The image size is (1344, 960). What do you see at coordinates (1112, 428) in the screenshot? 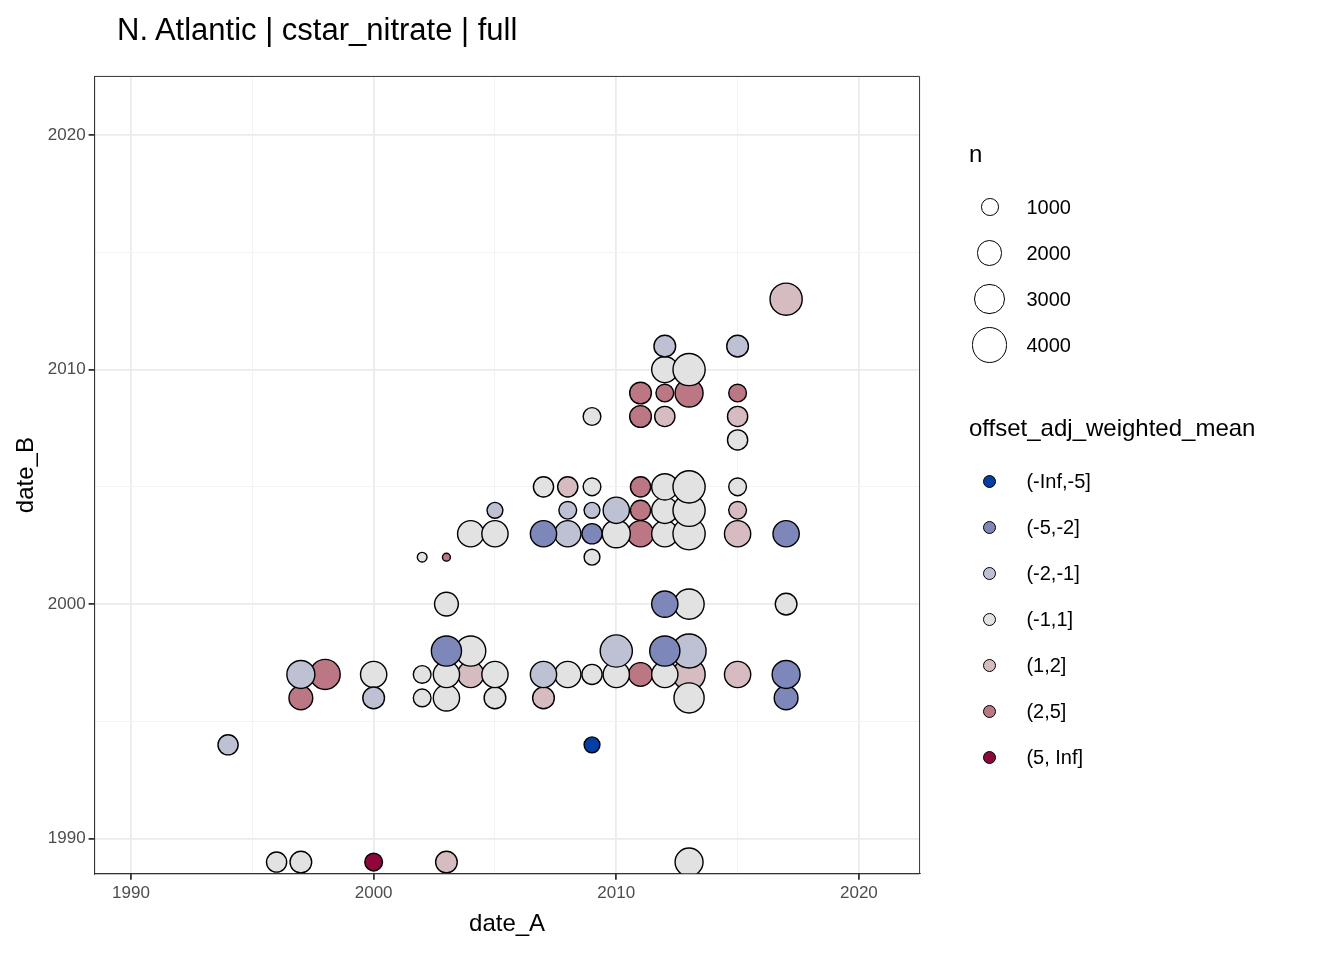
I see `legend-title: offset_adj_weighted_mean` at bounding box center [1112, 428].